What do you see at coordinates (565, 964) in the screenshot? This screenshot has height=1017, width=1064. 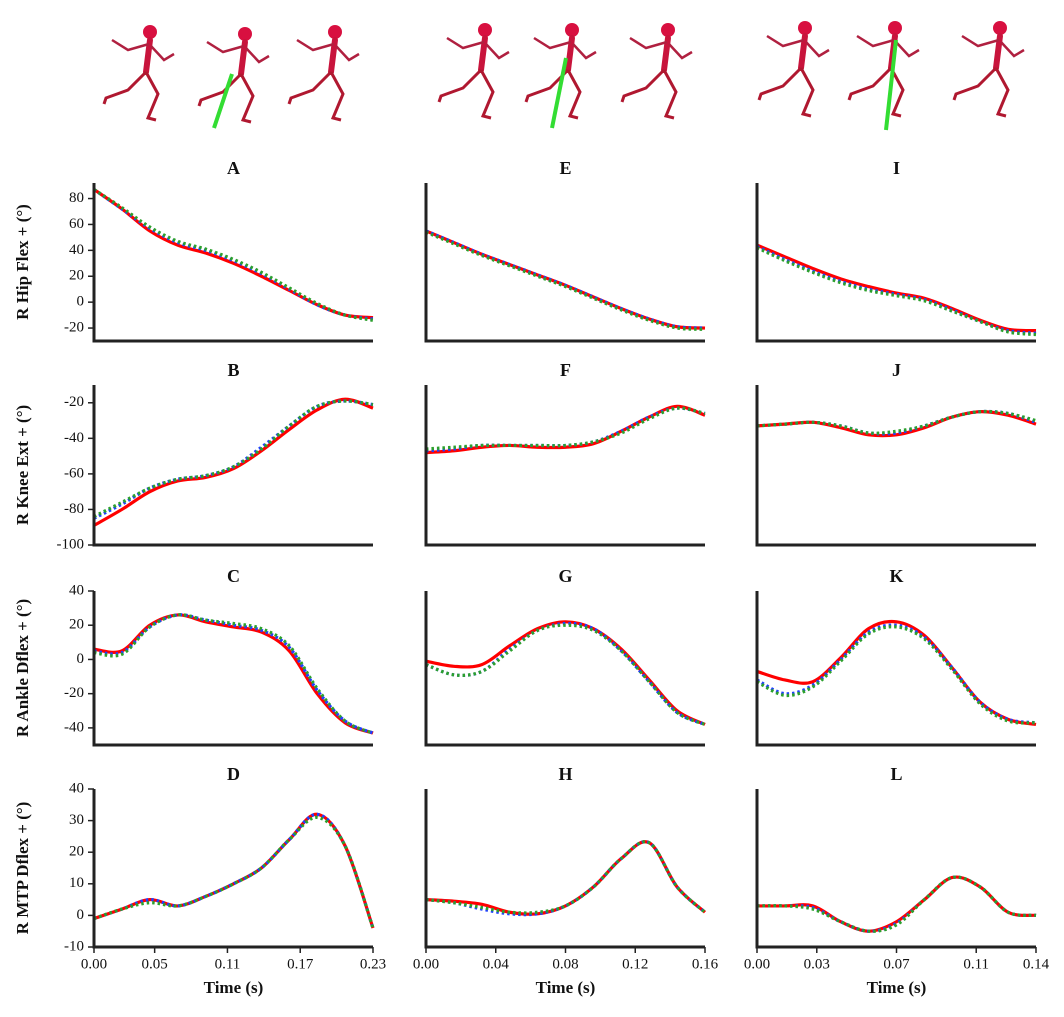 I see `x-tick-label: 0.08` at bounding box center [565, 964].